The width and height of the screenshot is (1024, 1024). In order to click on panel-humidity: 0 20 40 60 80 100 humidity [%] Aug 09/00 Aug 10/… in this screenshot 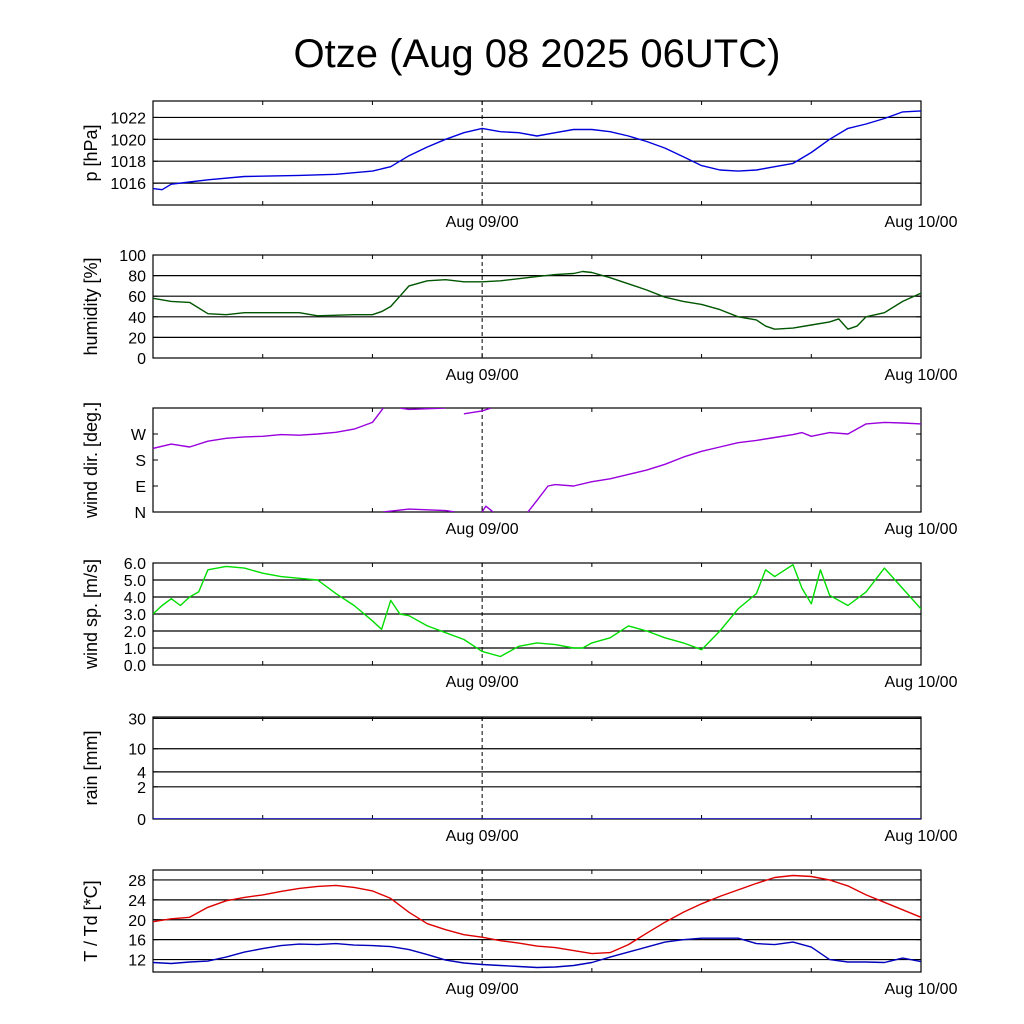, I will do `click(519, 316)`.